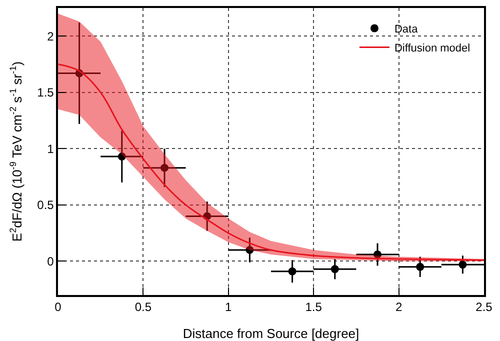  Describe the element at coordinates (50, 149) in the screenshot. I see `y-tick-label: 1` at that location.